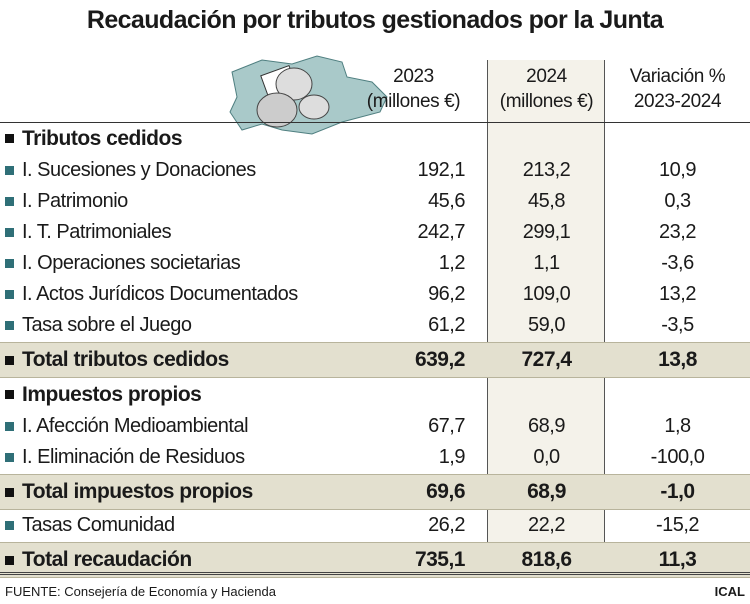 This screenshot has height=604, width=750. What do you see at coordinates (375, 360) in the screenshot?
I see `total-row: Total tributos cedidos 639,2 727,4 13,8` at bounding box center [375, 360].